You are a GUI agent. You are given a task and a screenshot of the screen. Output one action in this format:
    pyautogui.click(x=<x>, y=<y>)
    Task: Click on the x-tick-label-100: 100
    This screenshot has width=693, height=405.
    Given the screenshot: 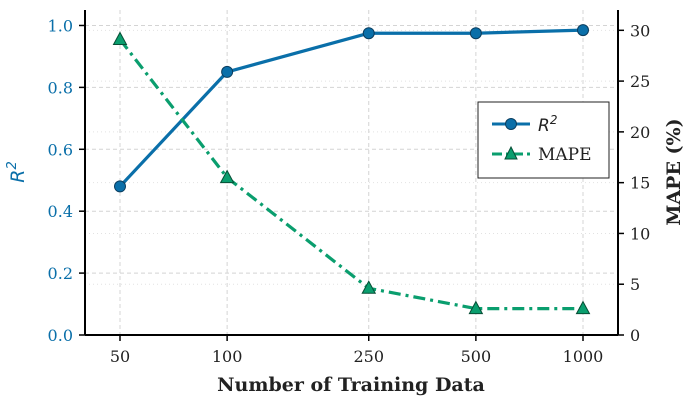 What is the action you would take?
    pyautogui.click(x=227, y=356)
    